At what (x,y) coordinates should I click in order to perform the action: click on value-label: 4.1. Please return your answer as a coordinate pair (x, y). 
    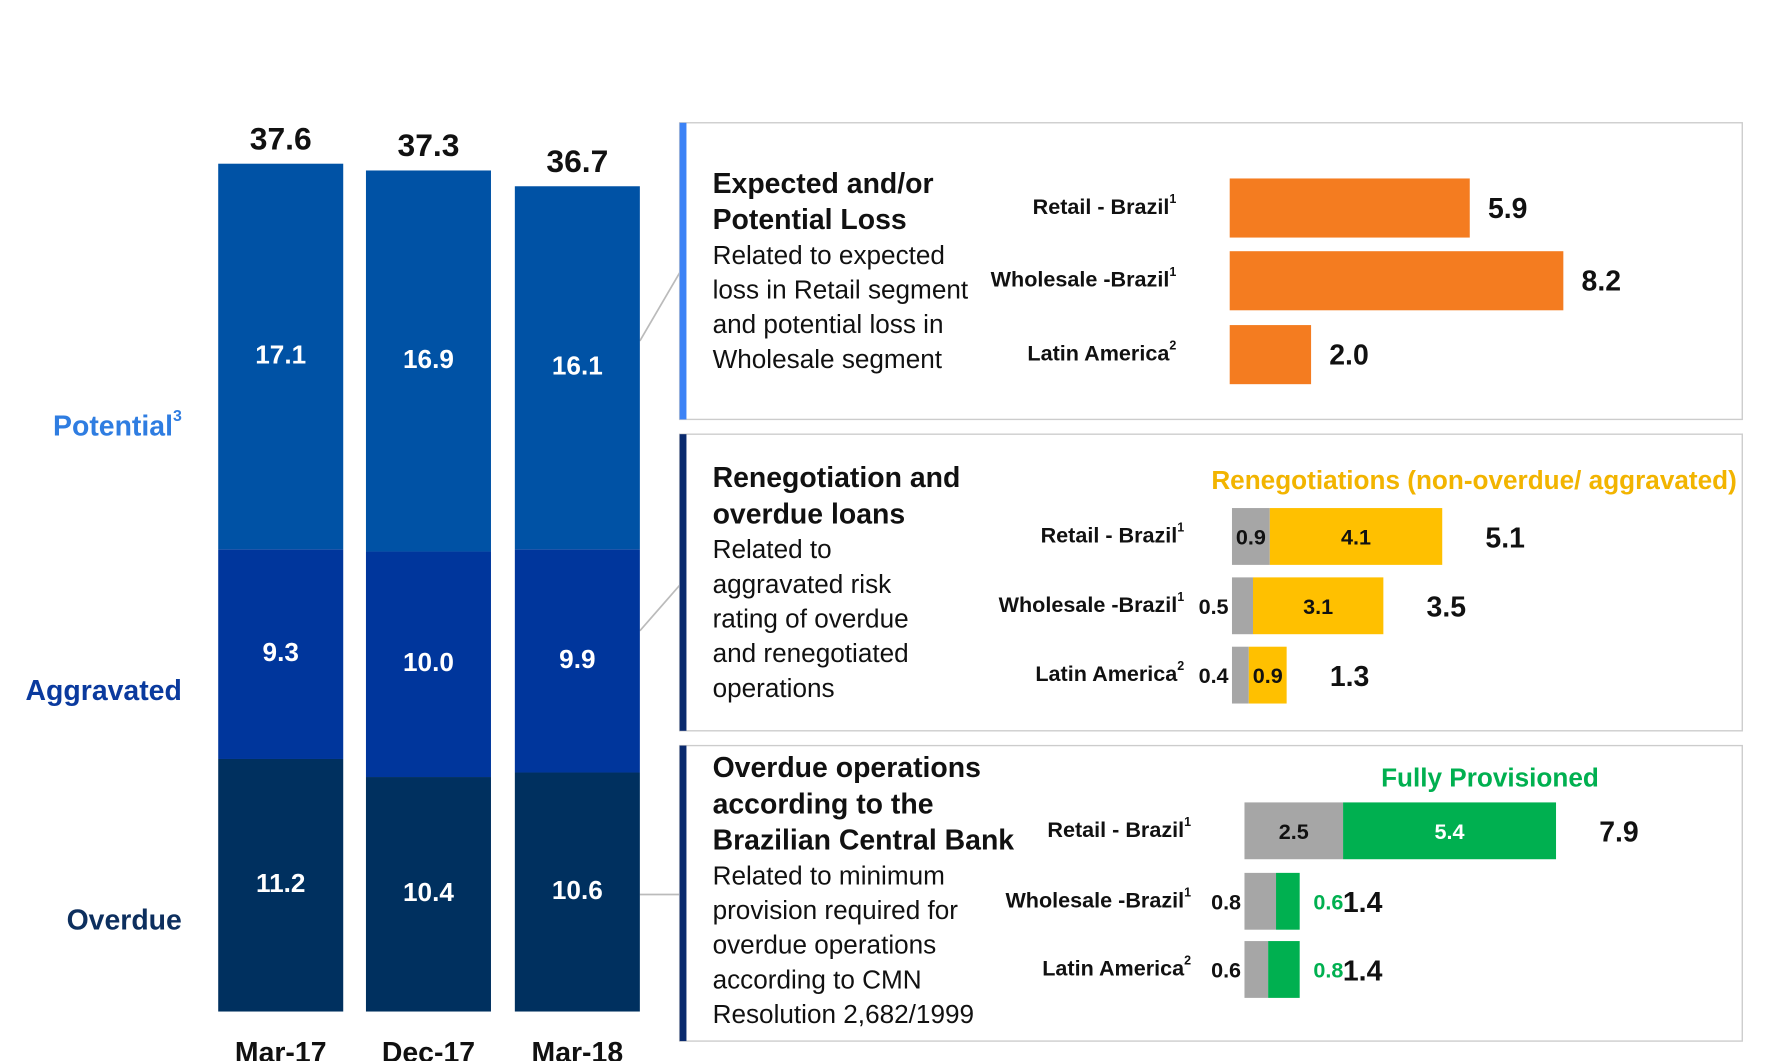
    Looking at the image, I should click on (1356, 536).